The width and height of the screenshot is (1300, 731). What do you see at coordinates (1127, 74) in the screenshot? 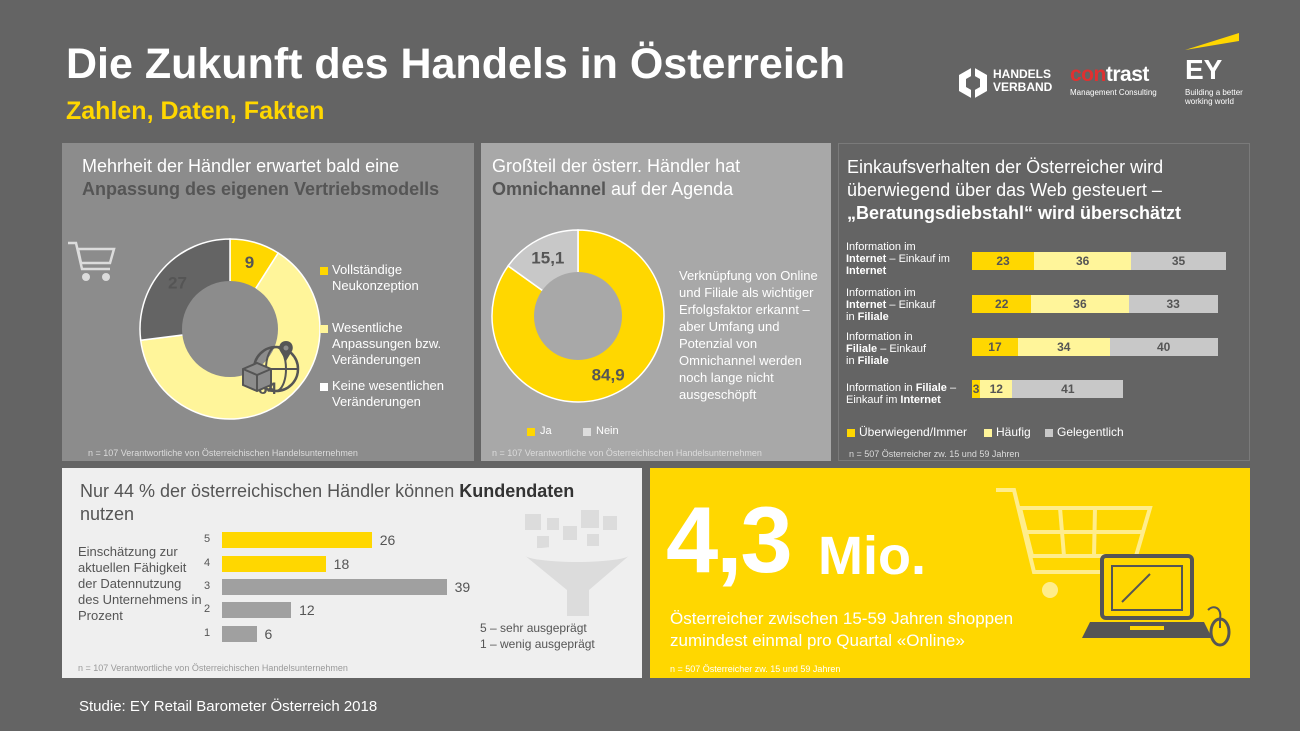
I see `contrast-trast-text: trast` at bounding box center [1127, 74].